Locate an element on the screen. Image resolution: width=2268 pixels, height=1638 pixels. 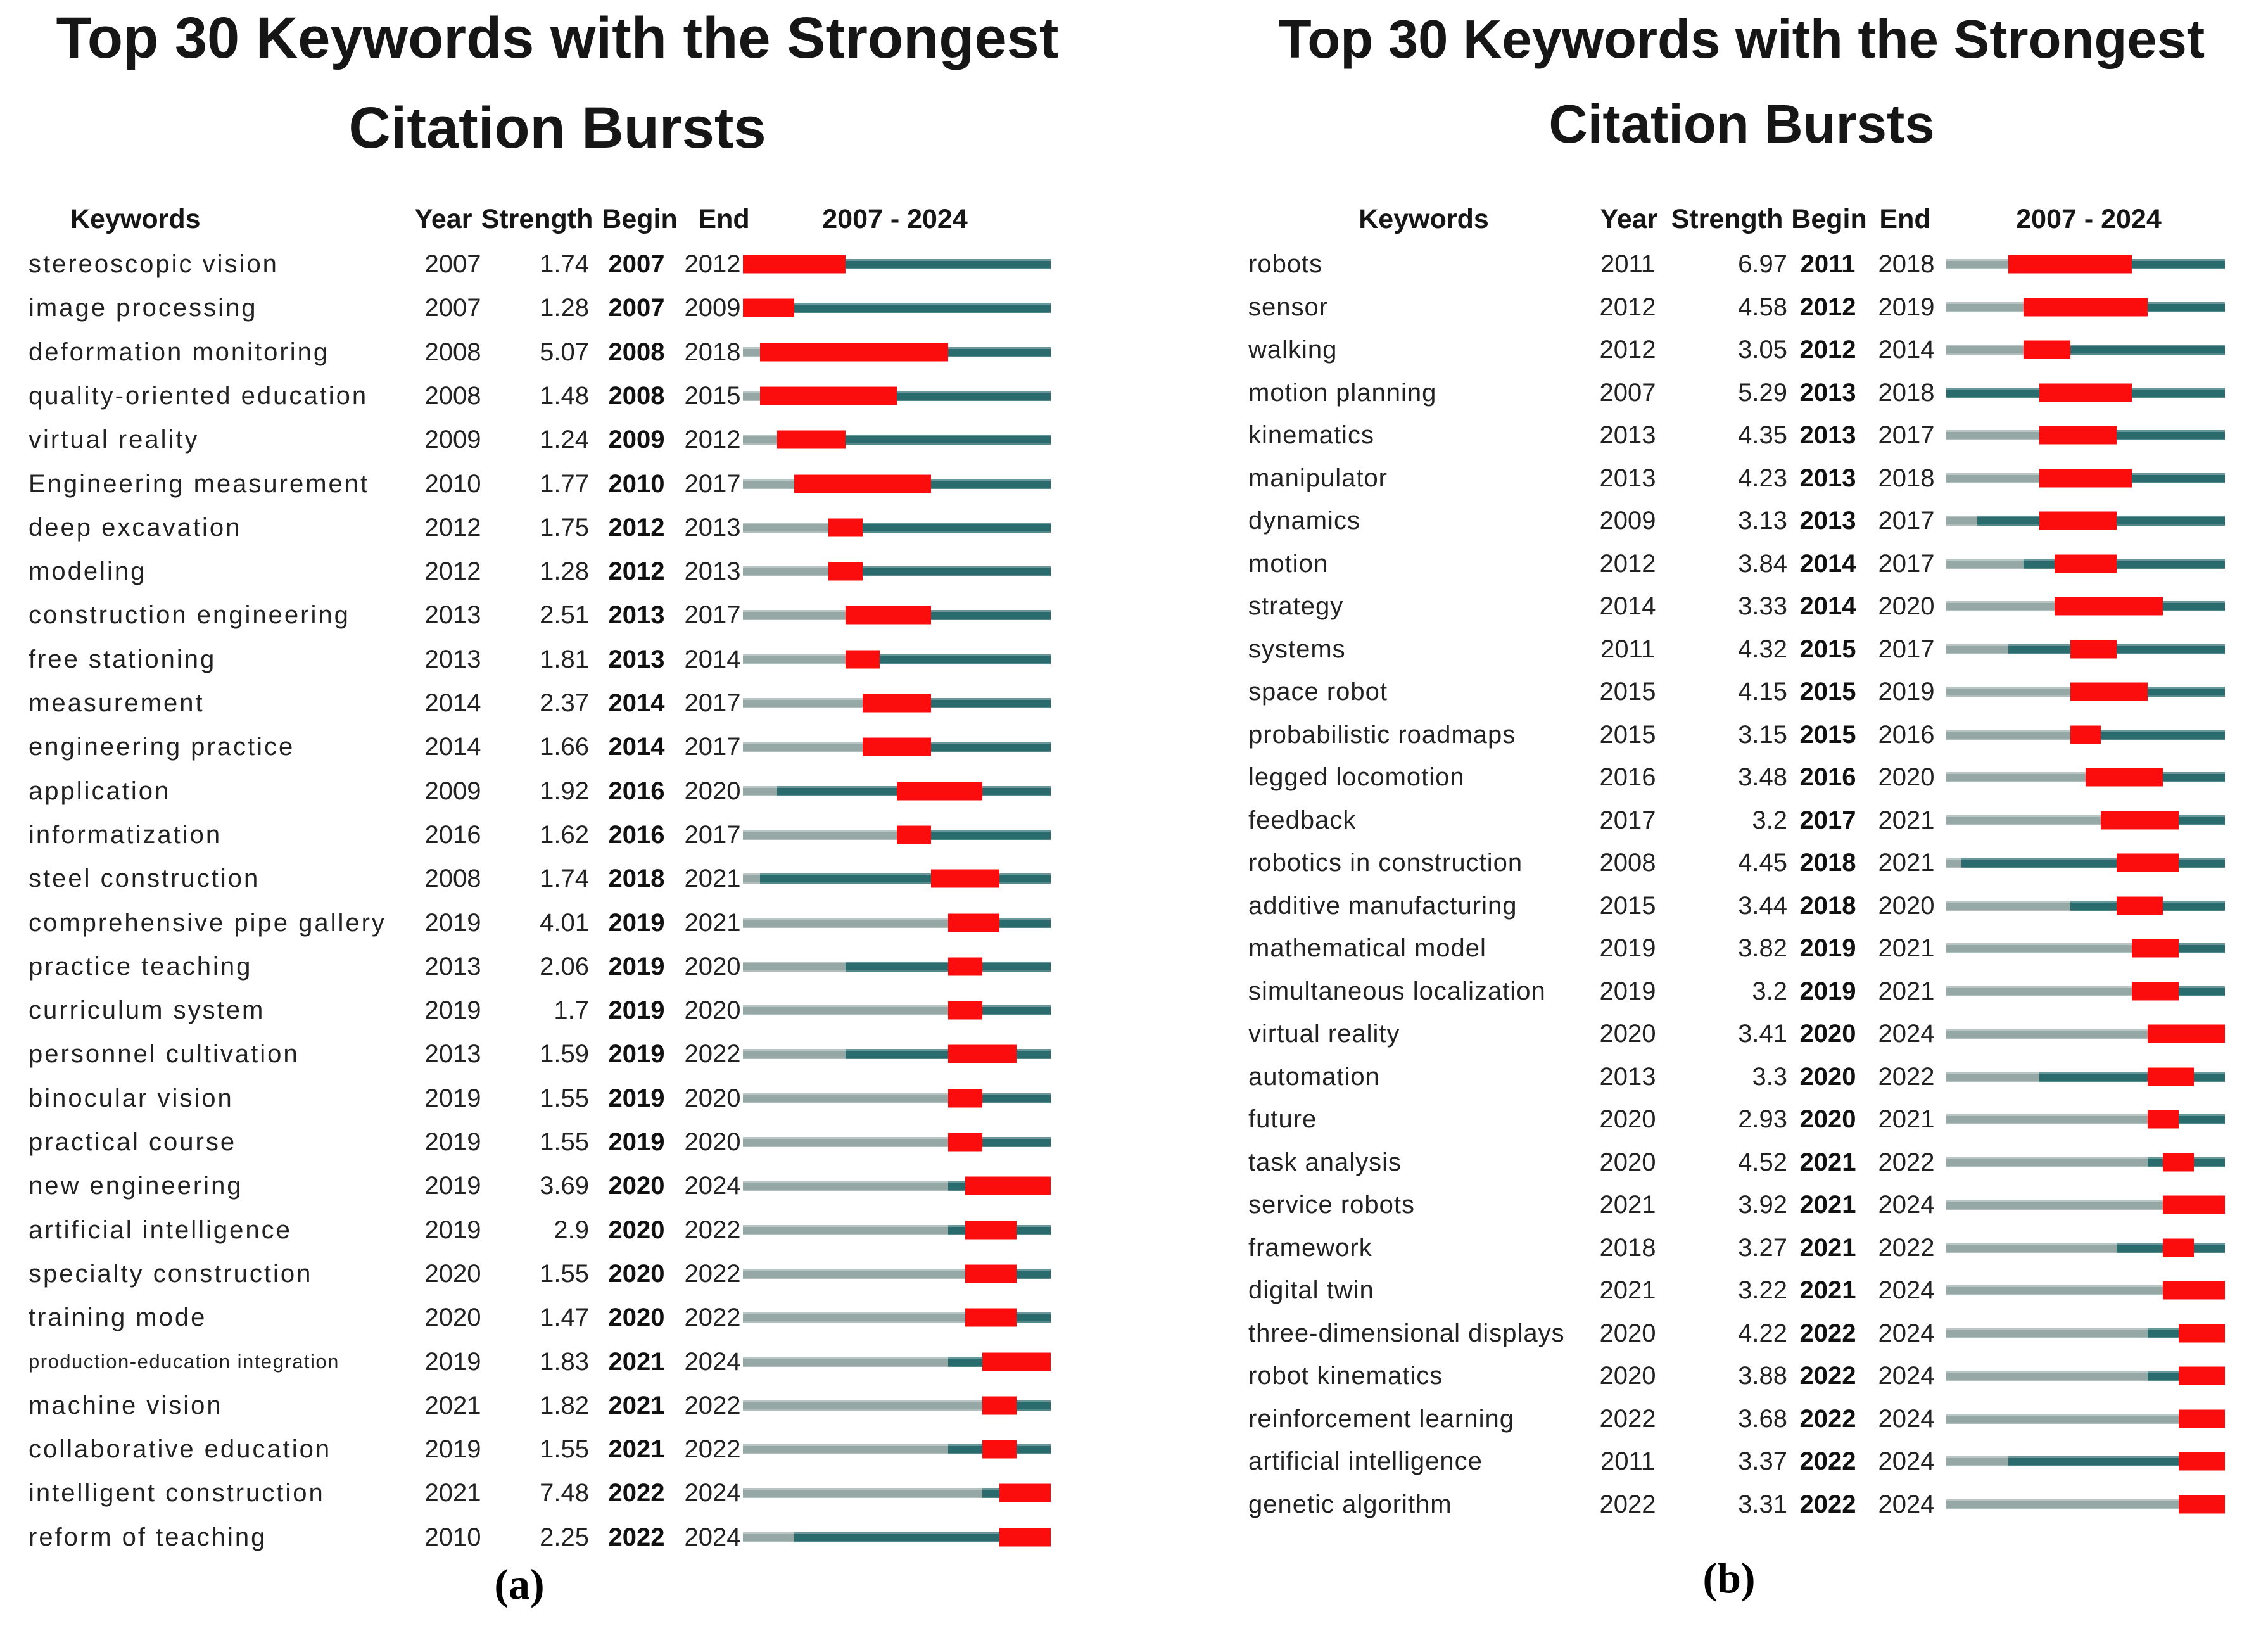
keyword-cell: training mode is located at coordinates (118, 1318).